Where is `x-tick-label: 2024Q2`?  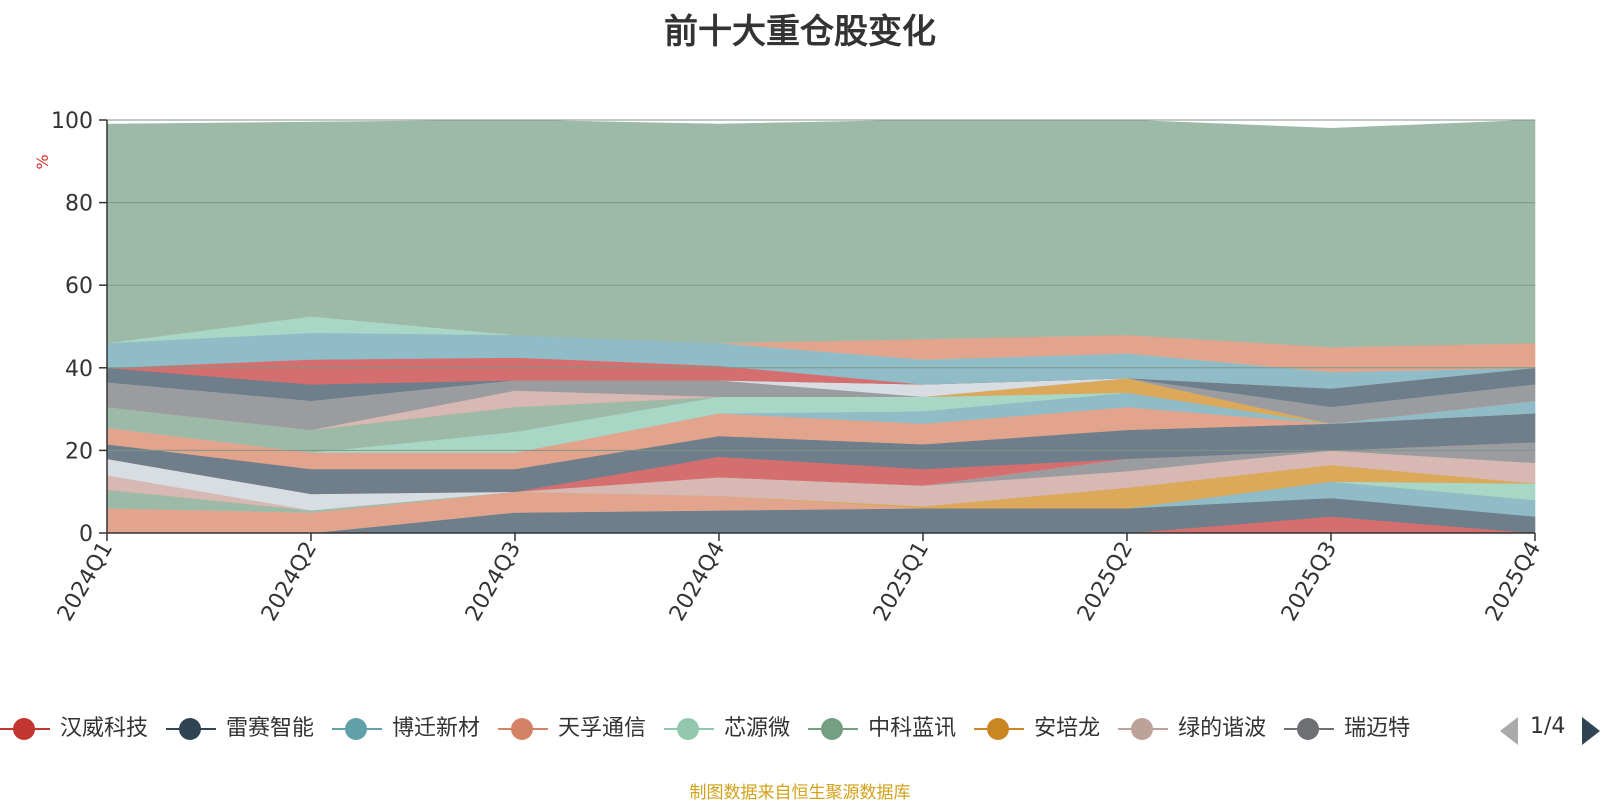 x-tick-label: 2024Q2 is located at coordinates (289, 582).